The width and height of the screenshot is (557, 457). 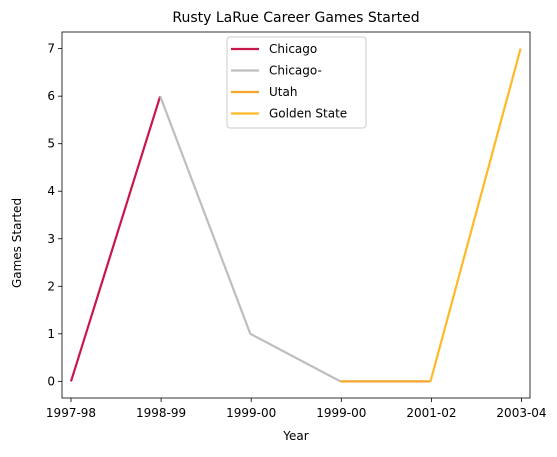 I want to click on legend-label: Chicago, so click(x=293, y=49).